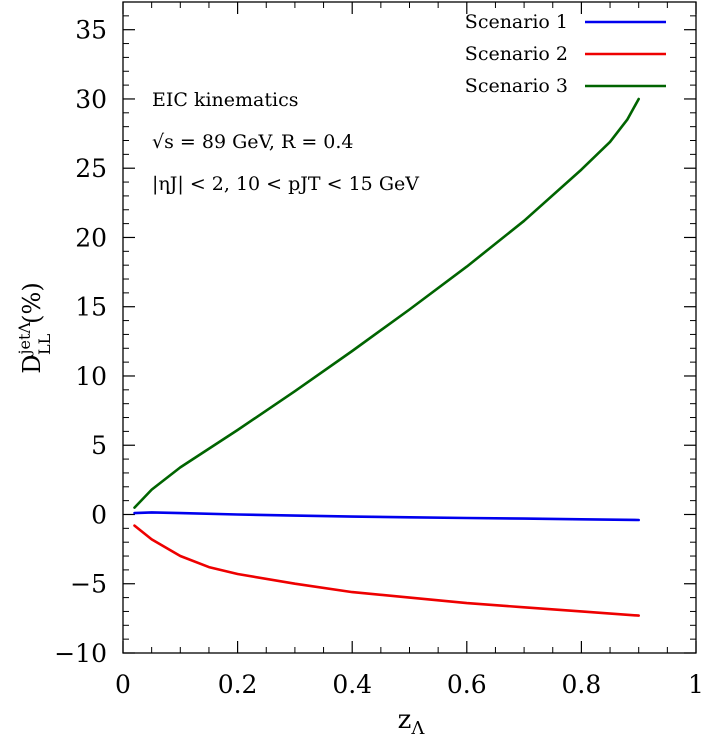 The height and width of the screenshot is (736, 706). Describe the element at coordinates (516, 86) in the screenshot. I see `legend-label-3: Scenario 3` at that location.